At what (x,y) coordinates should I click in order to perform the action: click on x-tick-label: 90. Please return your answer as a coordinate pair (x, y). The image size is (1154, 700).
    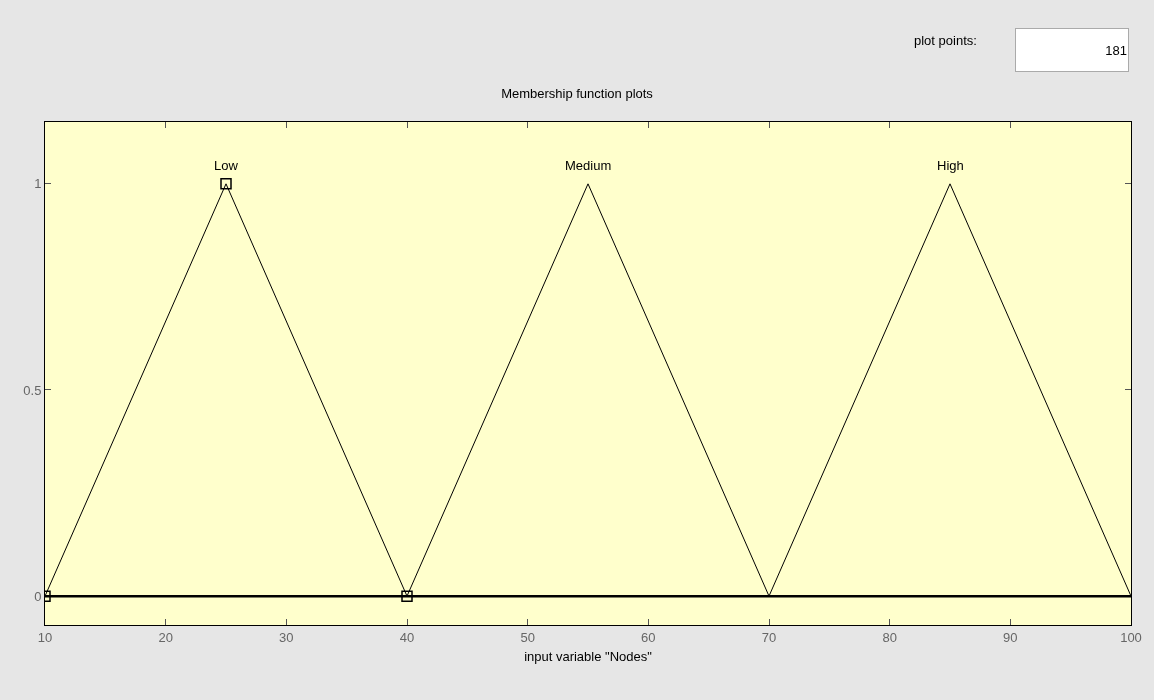
    Looking at the image, I should click on (1010, 637).